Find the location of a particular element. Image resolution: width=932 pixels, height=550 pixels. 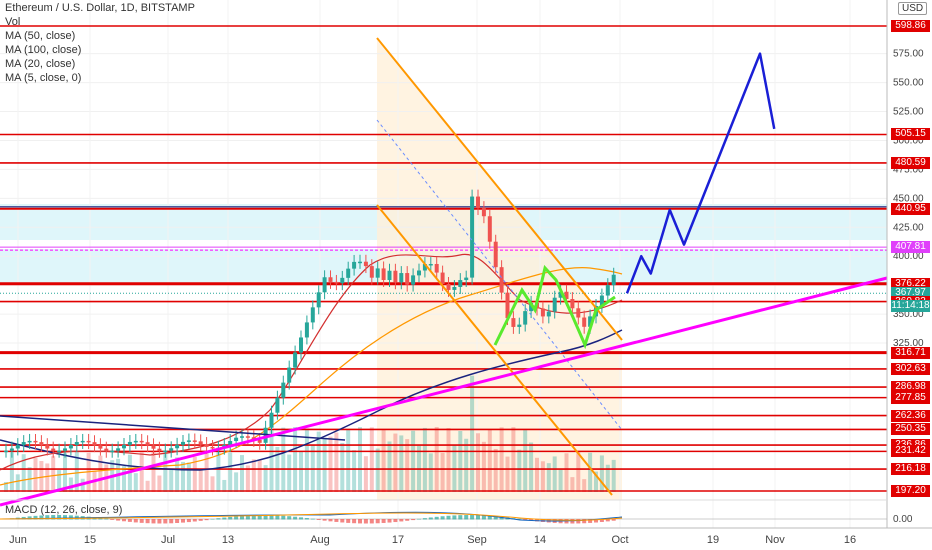

time-axis-labels: Jun 15 Jul 13 Aug 17 Sep 14 Oct 19 Nov 16 is located at coordinates (432, 540).